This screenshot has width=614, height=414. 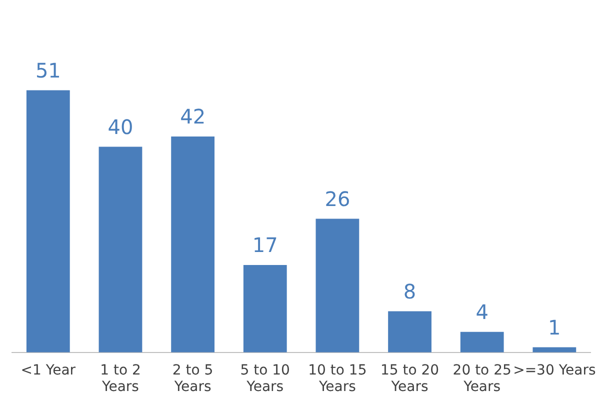 What do you see at coordinates (337, 198) in the screenshot?
I see `data-label: 26` at bounding box center [337, 198].